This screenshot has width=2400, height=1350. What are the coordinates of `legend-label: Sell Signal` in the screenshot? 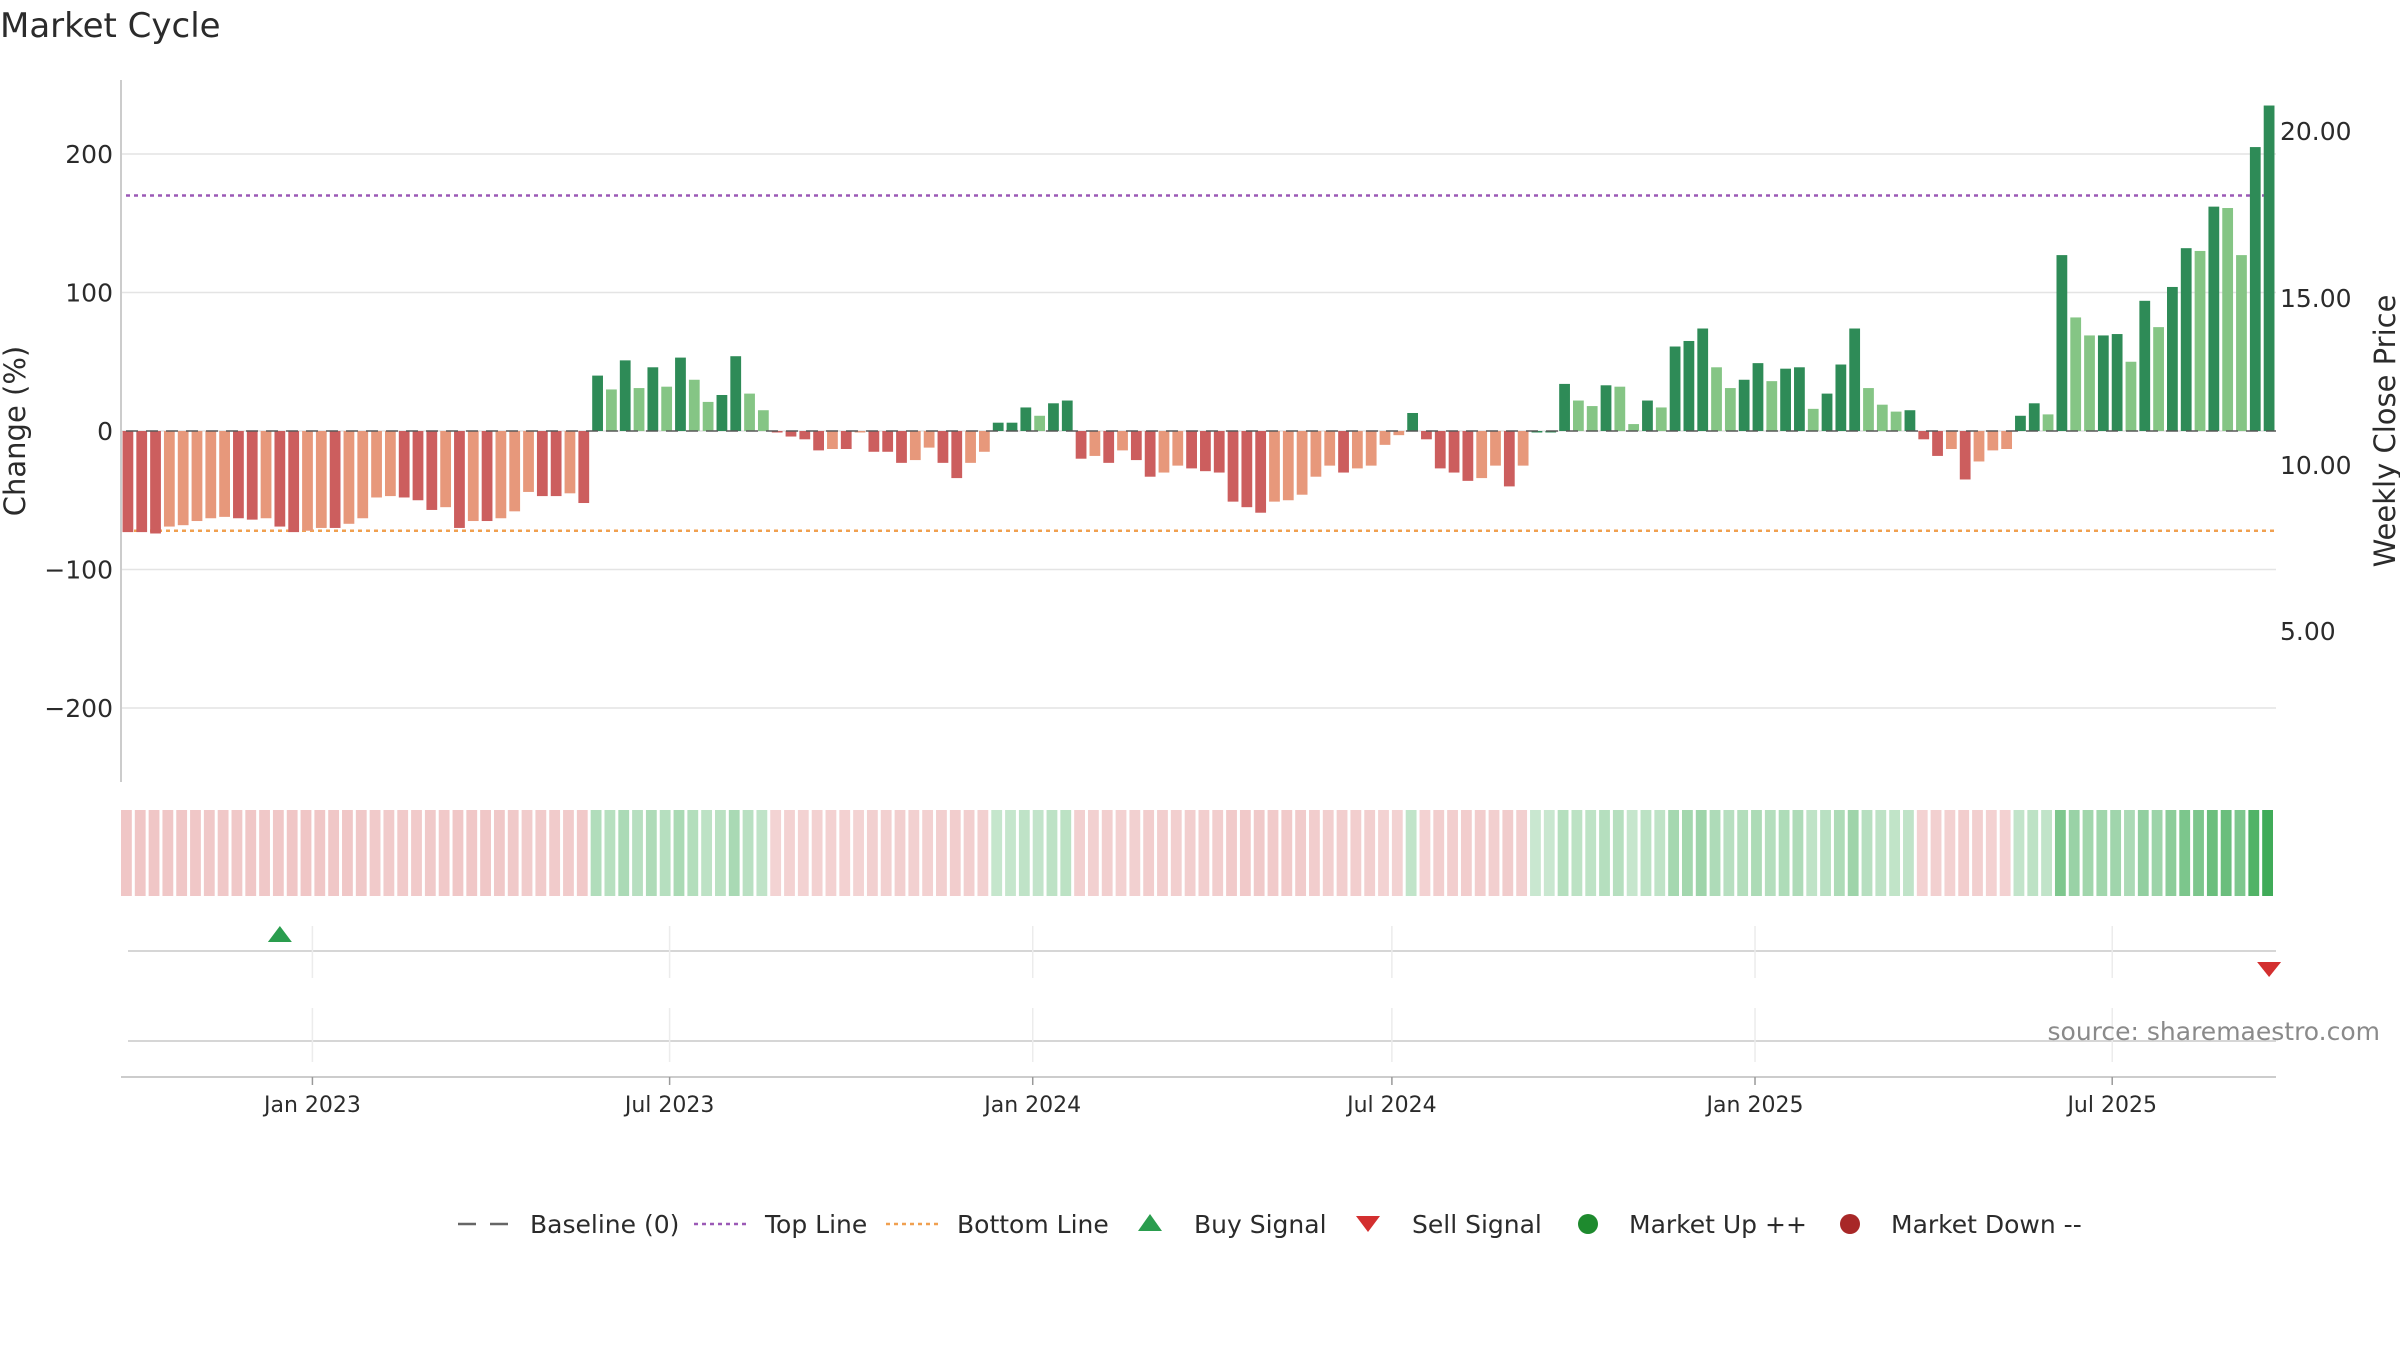 It's located at (1477, 1224).